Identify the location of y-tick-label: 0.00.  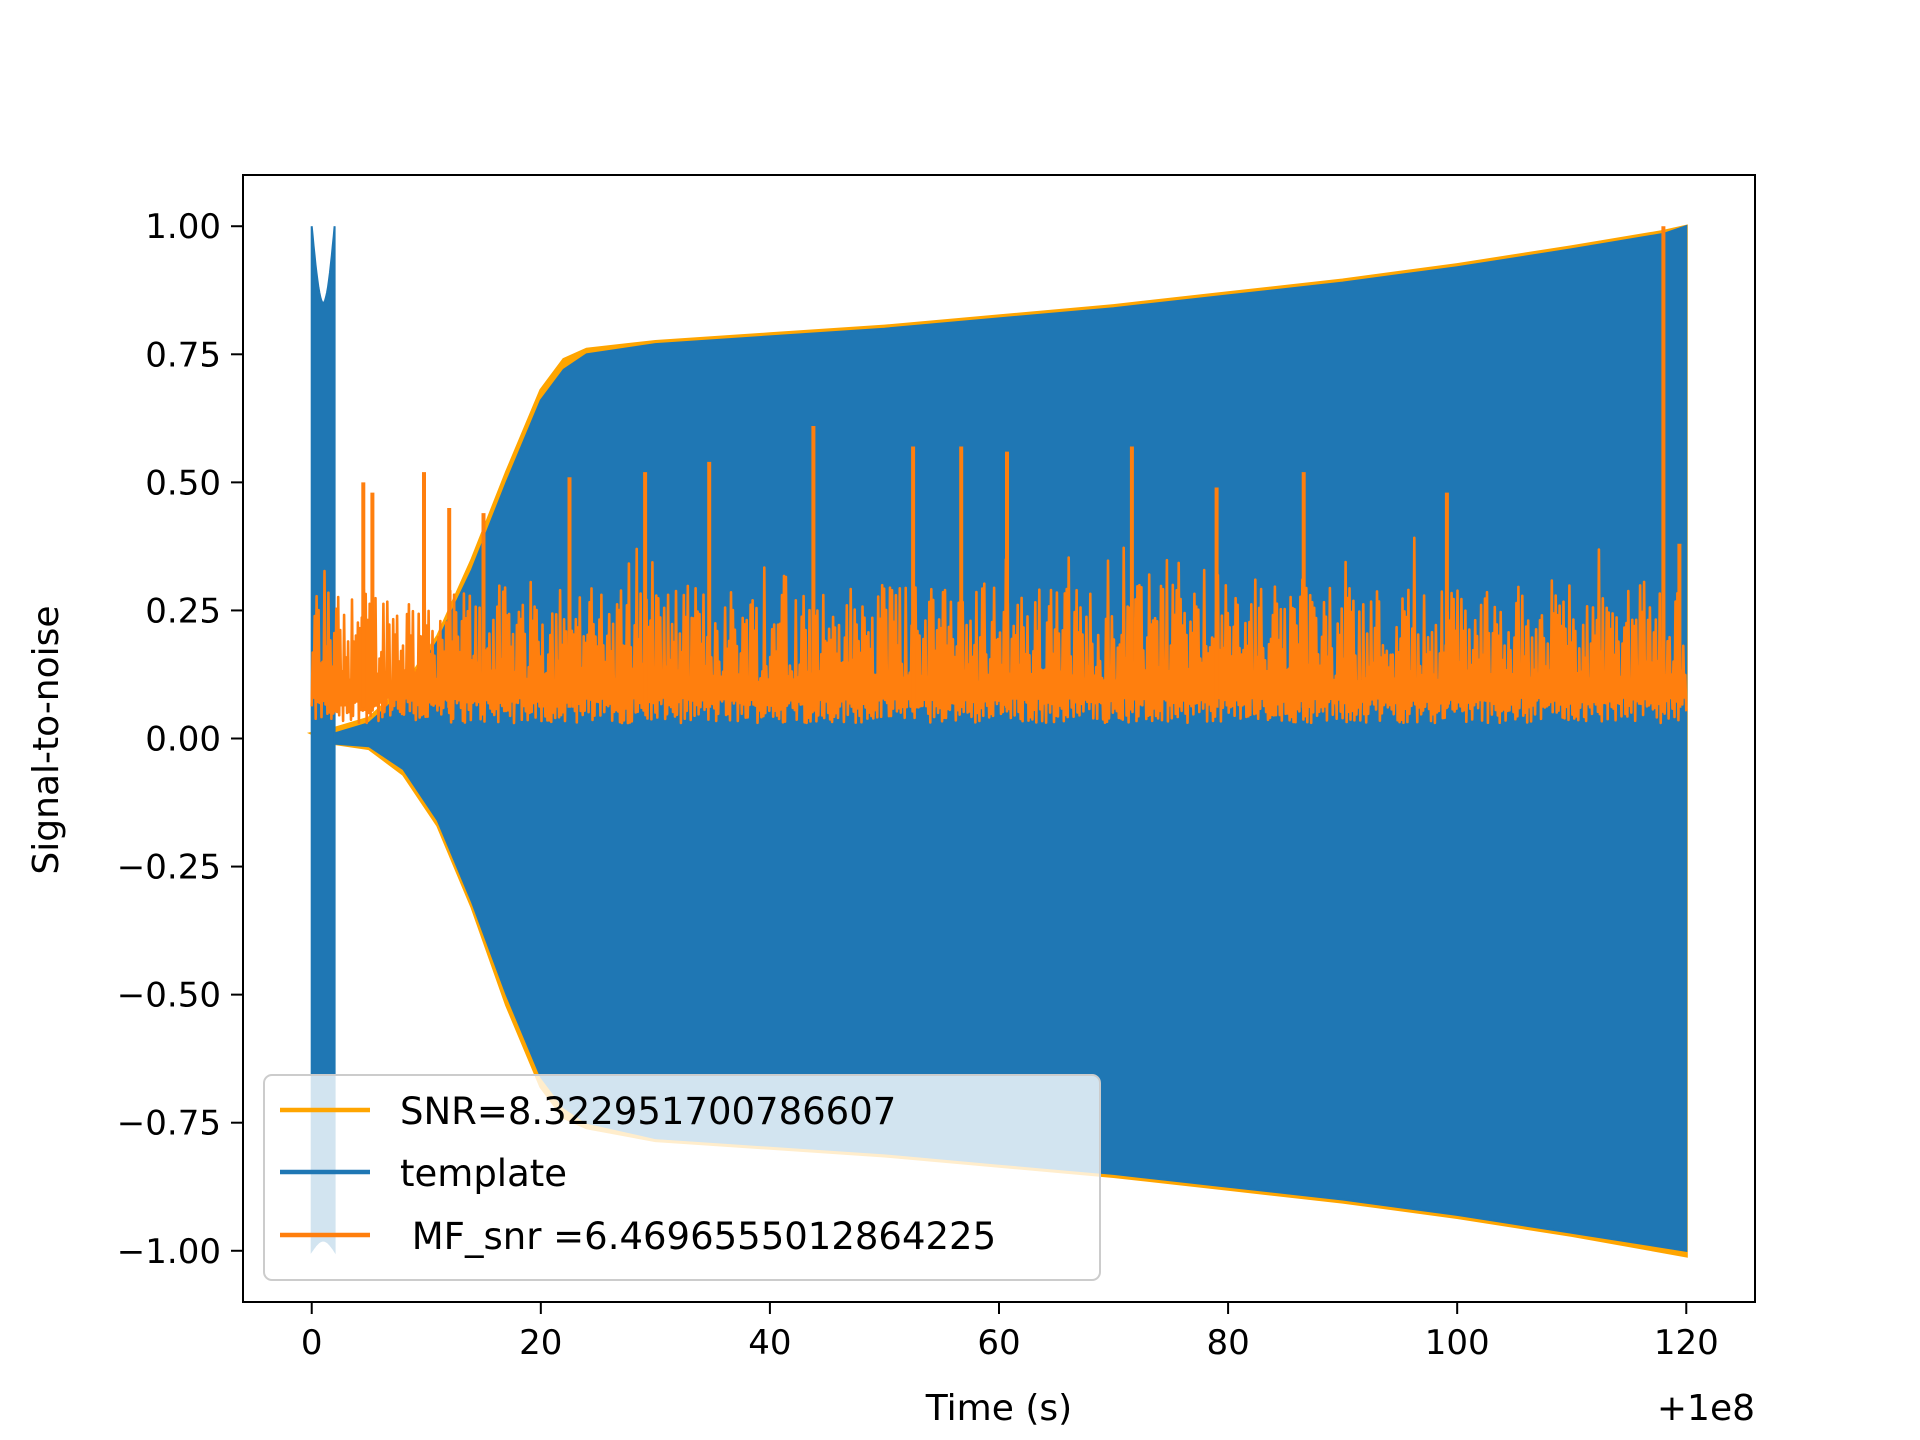
(183, 740).